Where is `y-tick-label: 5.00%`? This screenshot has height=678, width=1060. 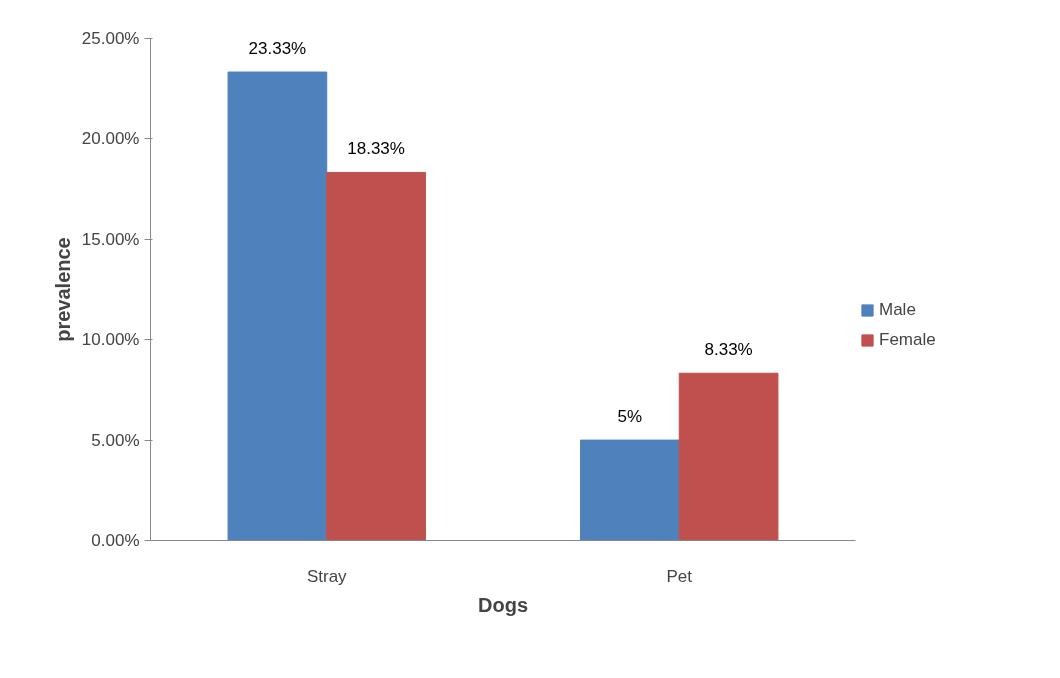
y-tick-label: 5.00% is located at coordinates (115, 440).